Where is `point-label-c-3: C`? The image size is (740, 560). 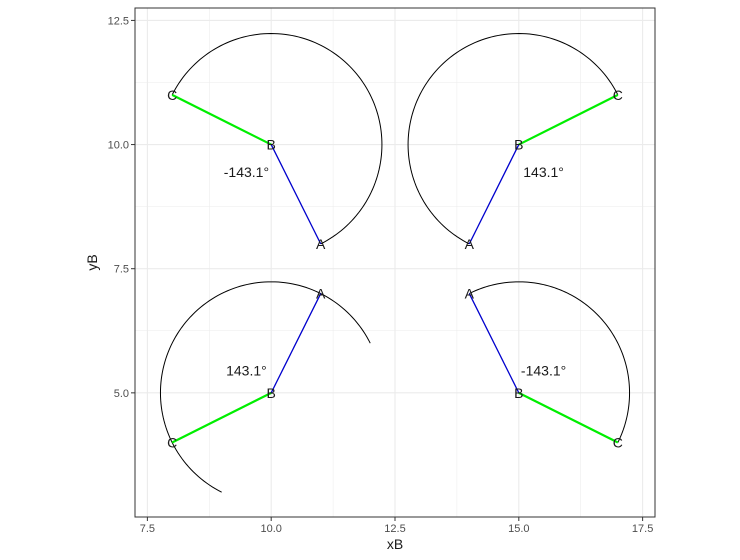
point-label-c-3: C is located at coordinates (172, 443).